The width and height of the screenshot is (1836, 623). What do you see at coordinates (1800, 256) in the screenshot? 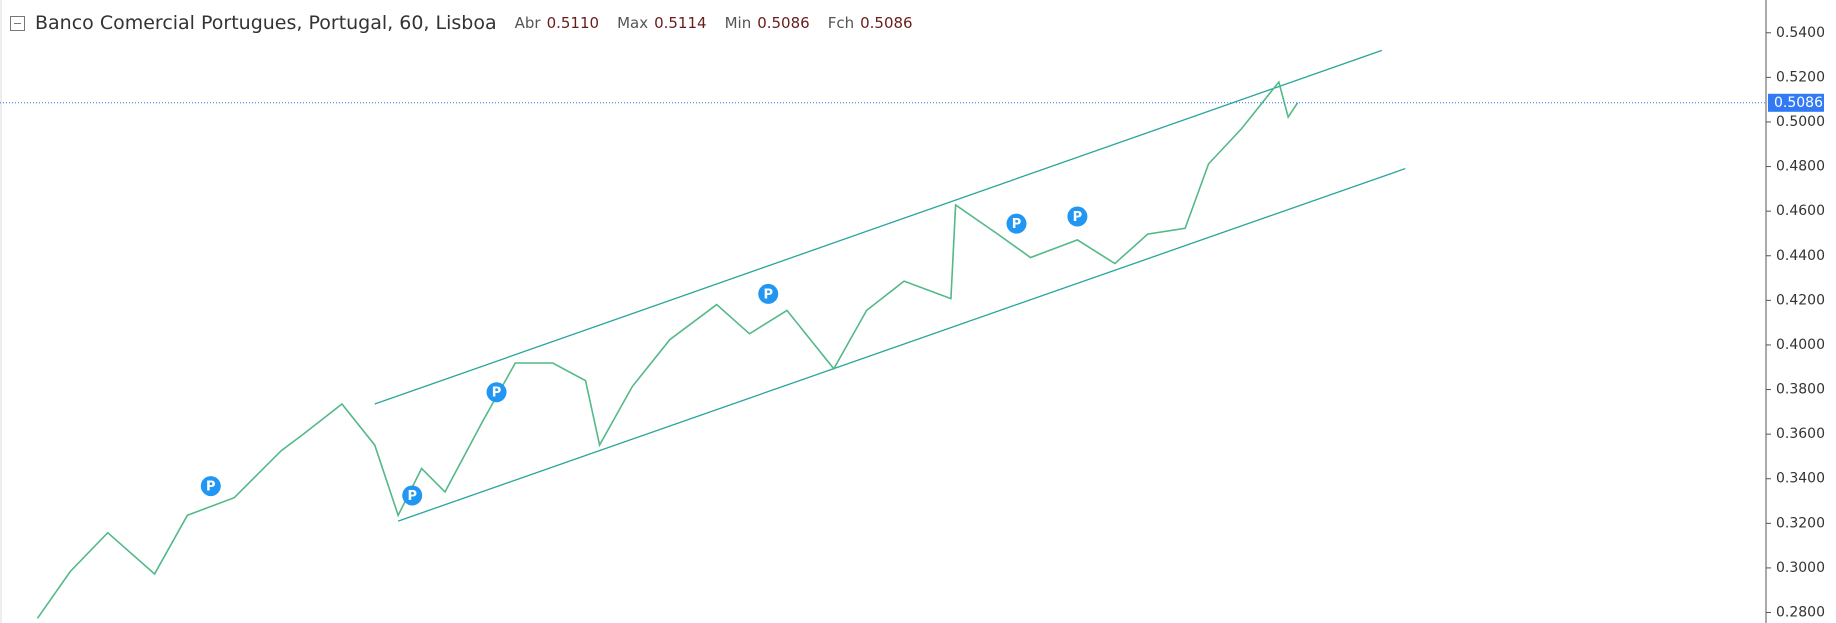
I see `y-tick-label: 0.4400` at bounding box center [1800, 256].